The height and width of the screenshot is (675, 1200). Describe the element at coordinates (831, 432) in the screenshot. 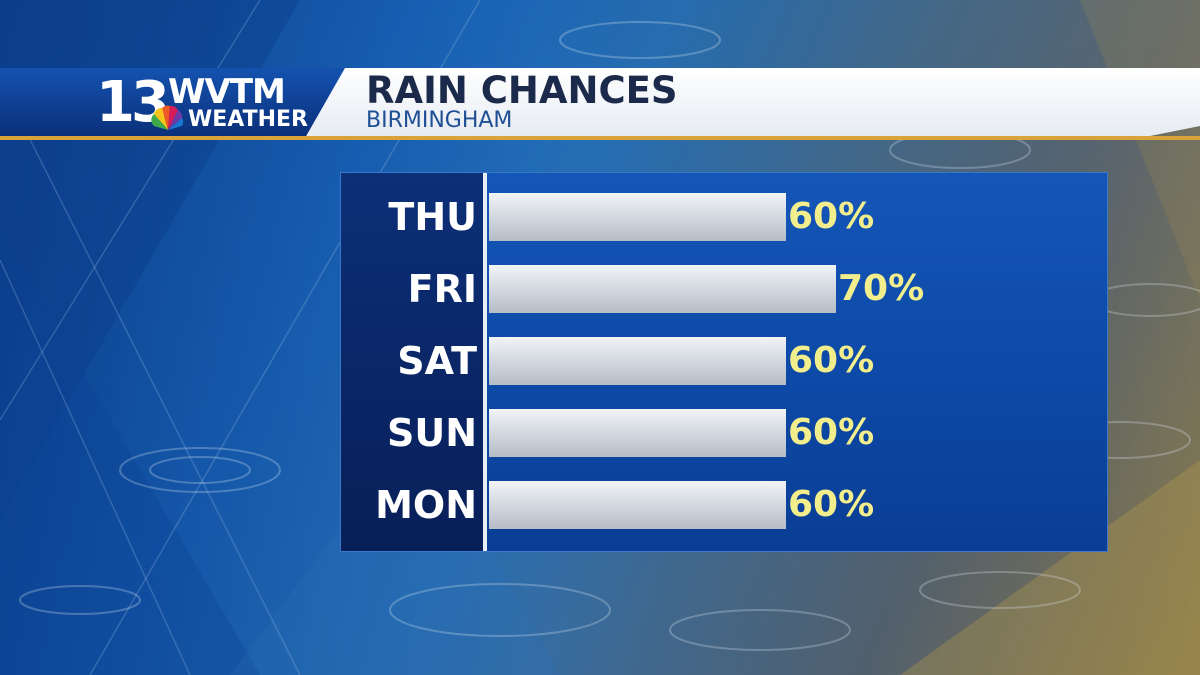

I see `value-label-sun: 60%` at that location.